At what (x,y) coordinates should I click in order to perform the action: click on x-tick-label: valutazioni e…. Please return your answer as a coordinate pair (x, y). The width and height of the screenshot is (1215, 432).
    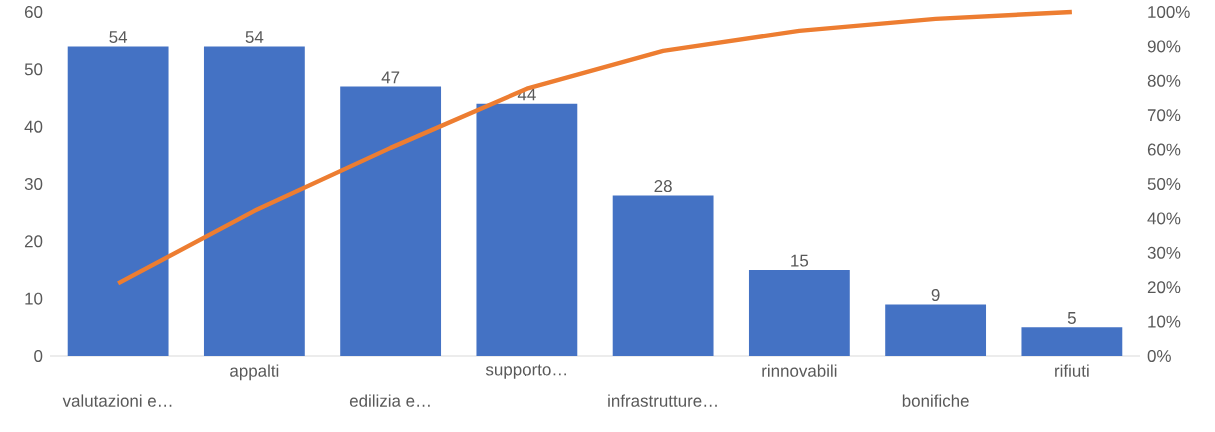
    Looking at the image, I should click on (117, 400).